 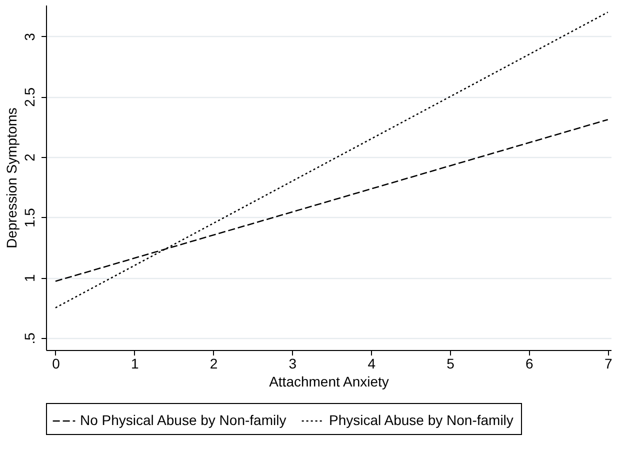 What do you see at coordinates (214, 364) in the screenshot?
I see `x-tick-label: 2` at bounding box center [214, 364].